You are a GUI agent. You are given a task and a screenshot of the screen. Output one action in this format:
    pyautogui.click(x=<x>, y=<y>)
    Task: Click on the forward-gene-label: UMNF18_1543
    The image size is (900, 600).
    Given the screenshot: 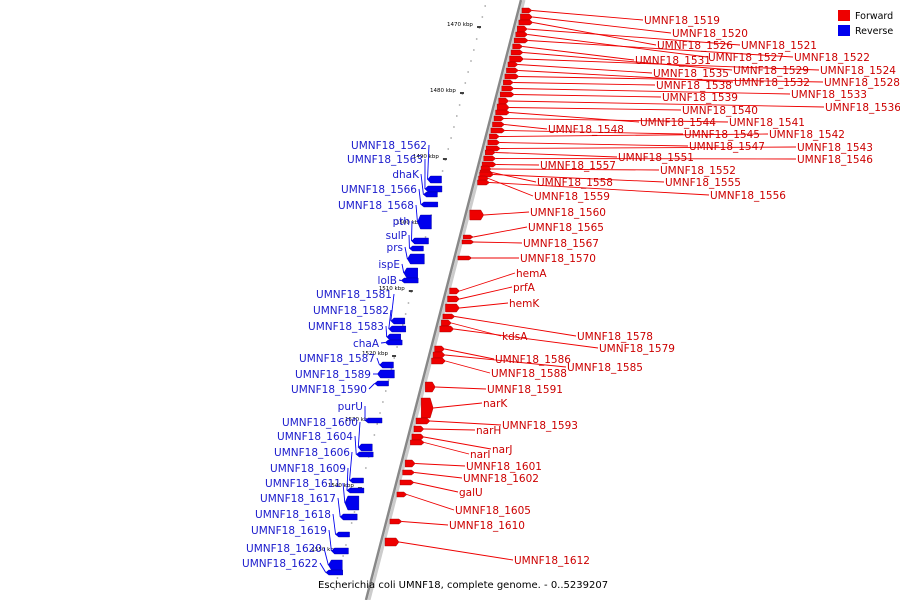 What is the action you would take?
    pyautogui.click(x=835, y=148)
    